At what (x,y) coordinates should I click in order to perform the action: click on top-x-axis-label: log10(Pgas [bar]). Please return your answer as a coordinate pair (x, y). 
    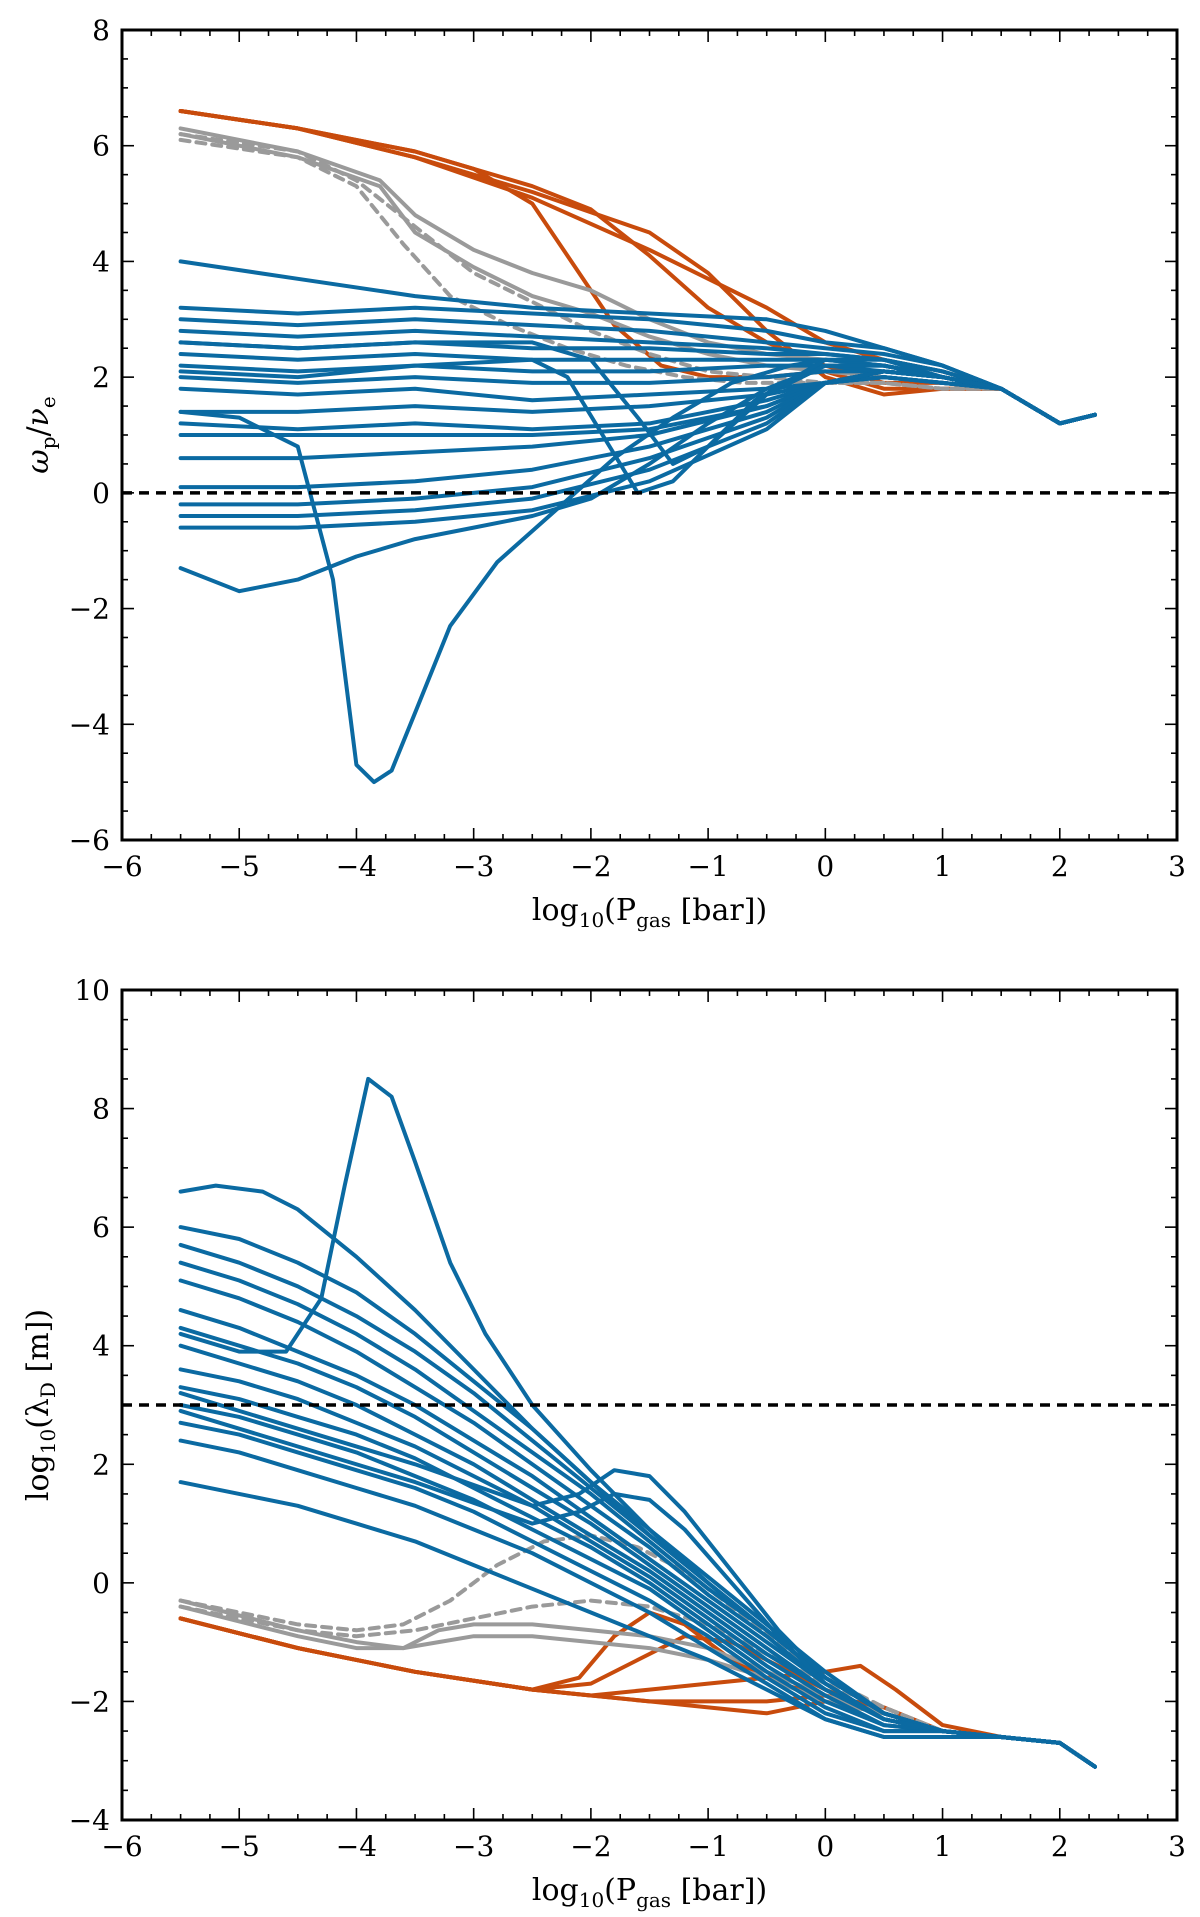
    Looking at the image, I should click on (649, 912).